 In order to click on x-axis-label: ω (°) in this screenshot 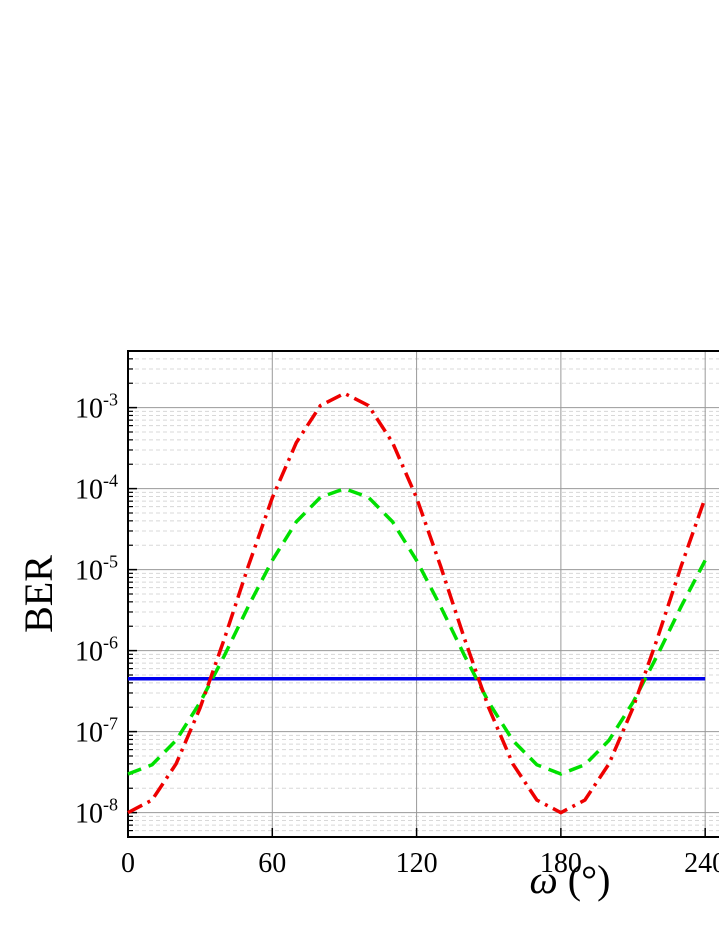, I will do `click(570, 879)`.